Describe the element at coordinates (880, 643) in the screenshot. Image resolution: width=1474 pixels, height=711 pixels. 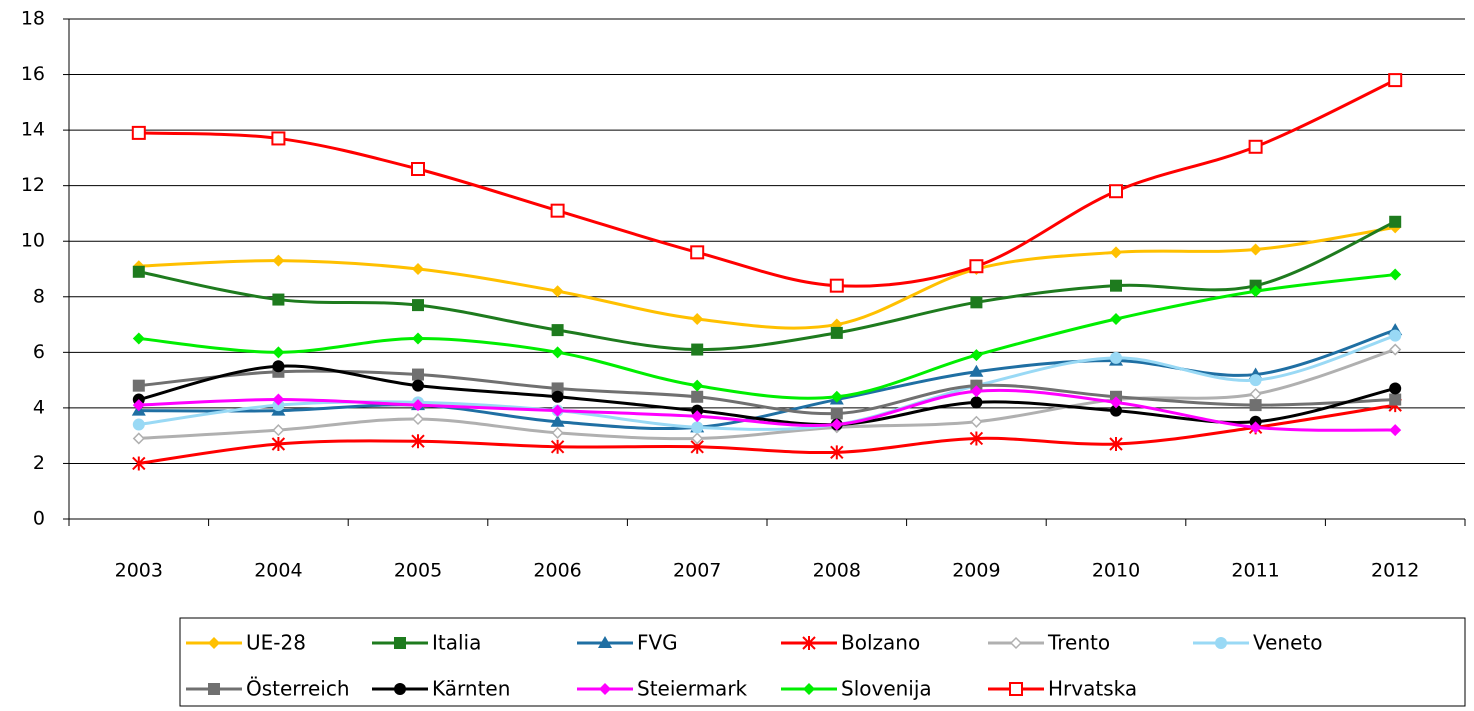
I see `legend-label: Bolzano` at that location.